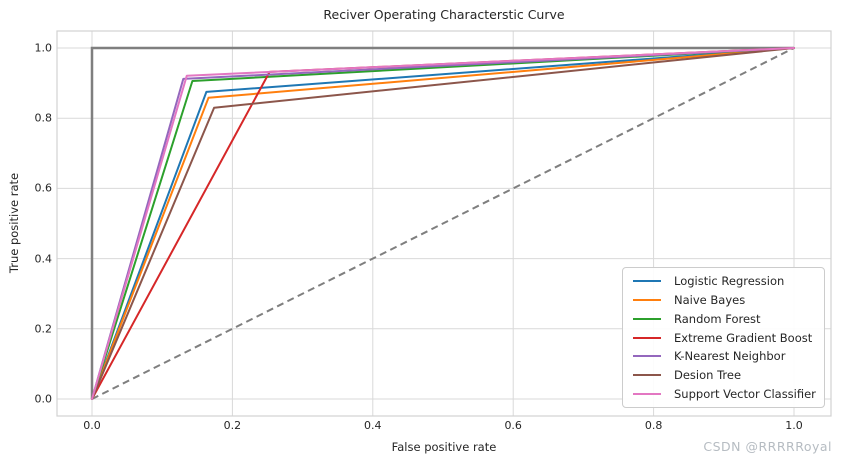  Describe the element at coordinates (92, 425) in the screenshot. I see `x-tick-label: 0.0` at that location.